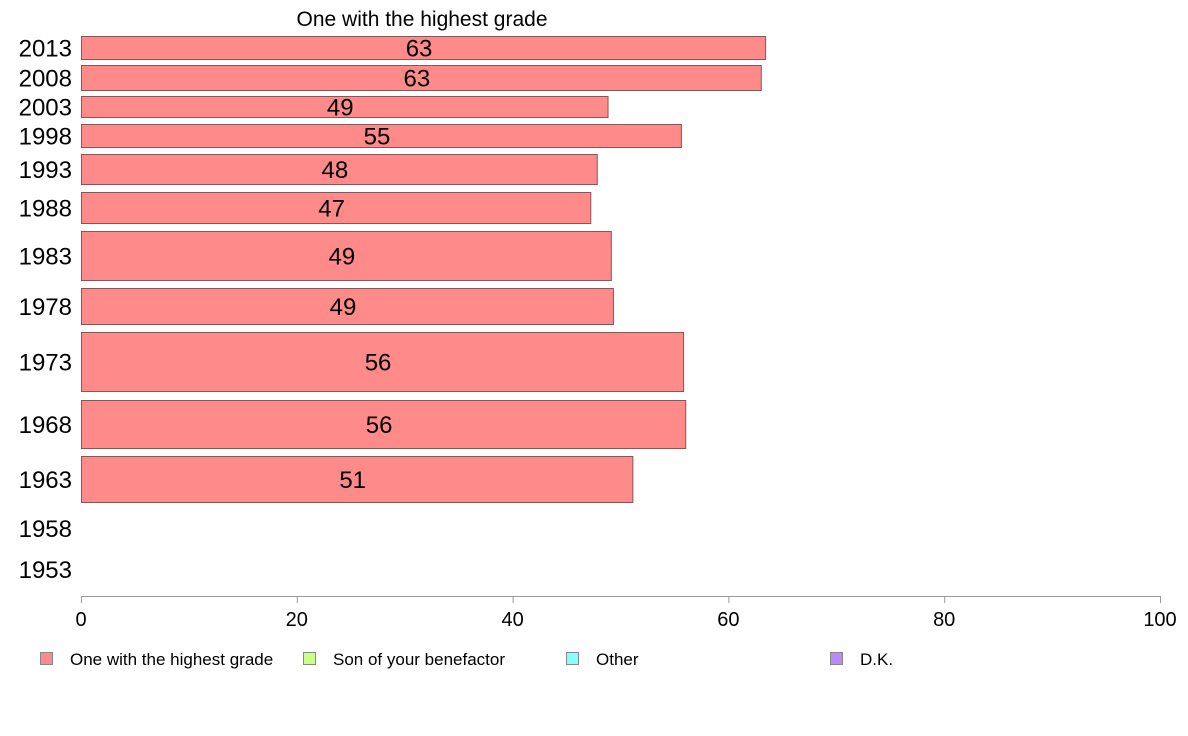  What do you see at coordinates (1159, 620) in the screenshot?
I see `x-tick-label: 100` at bounding box center [1159, 620].